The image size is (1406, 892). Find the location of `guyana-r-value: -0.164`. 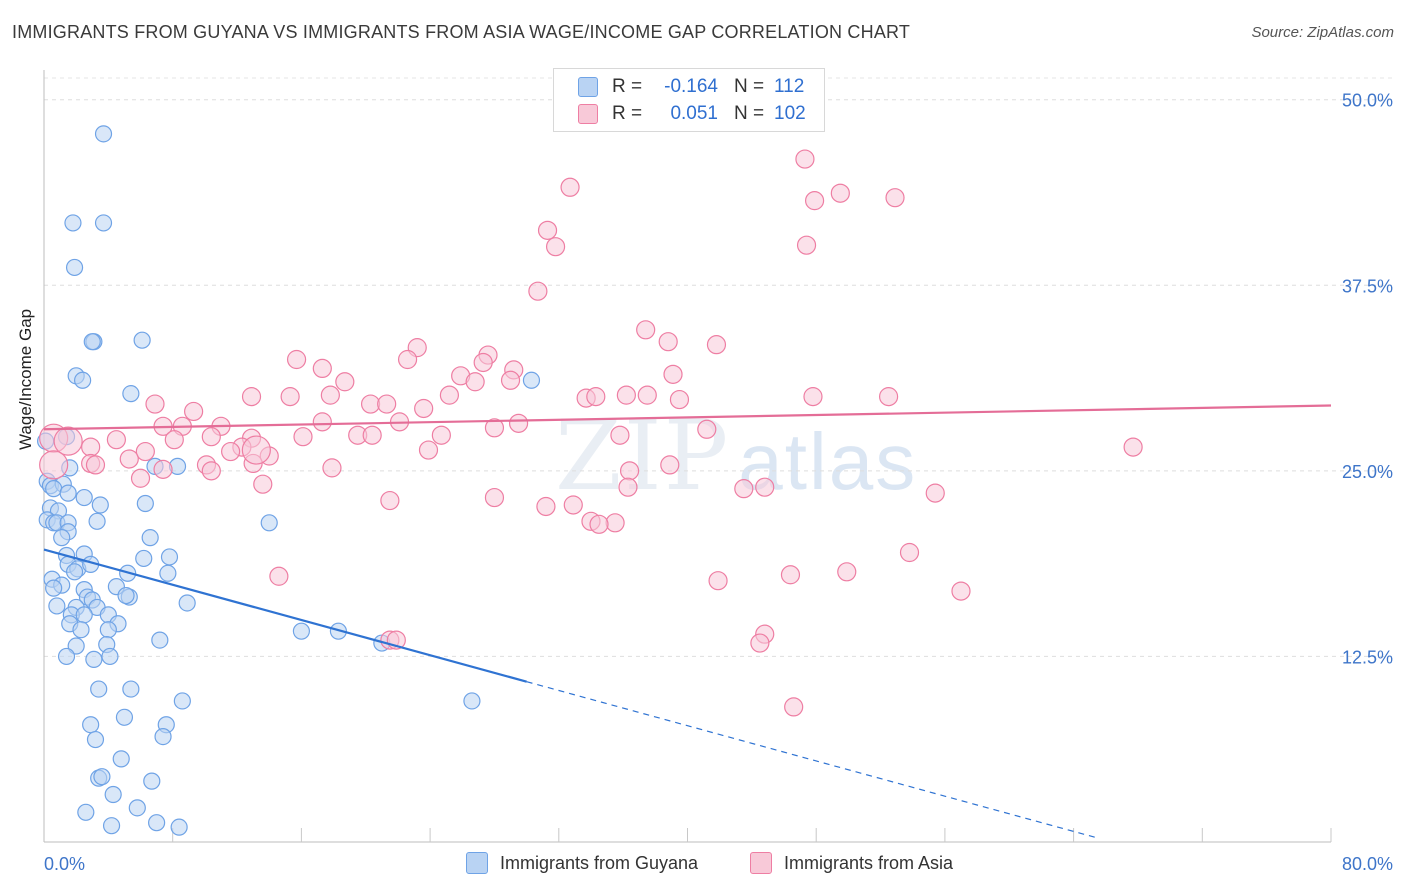

guyana-r-value: -0.164 is located at coordinates (691, 86).